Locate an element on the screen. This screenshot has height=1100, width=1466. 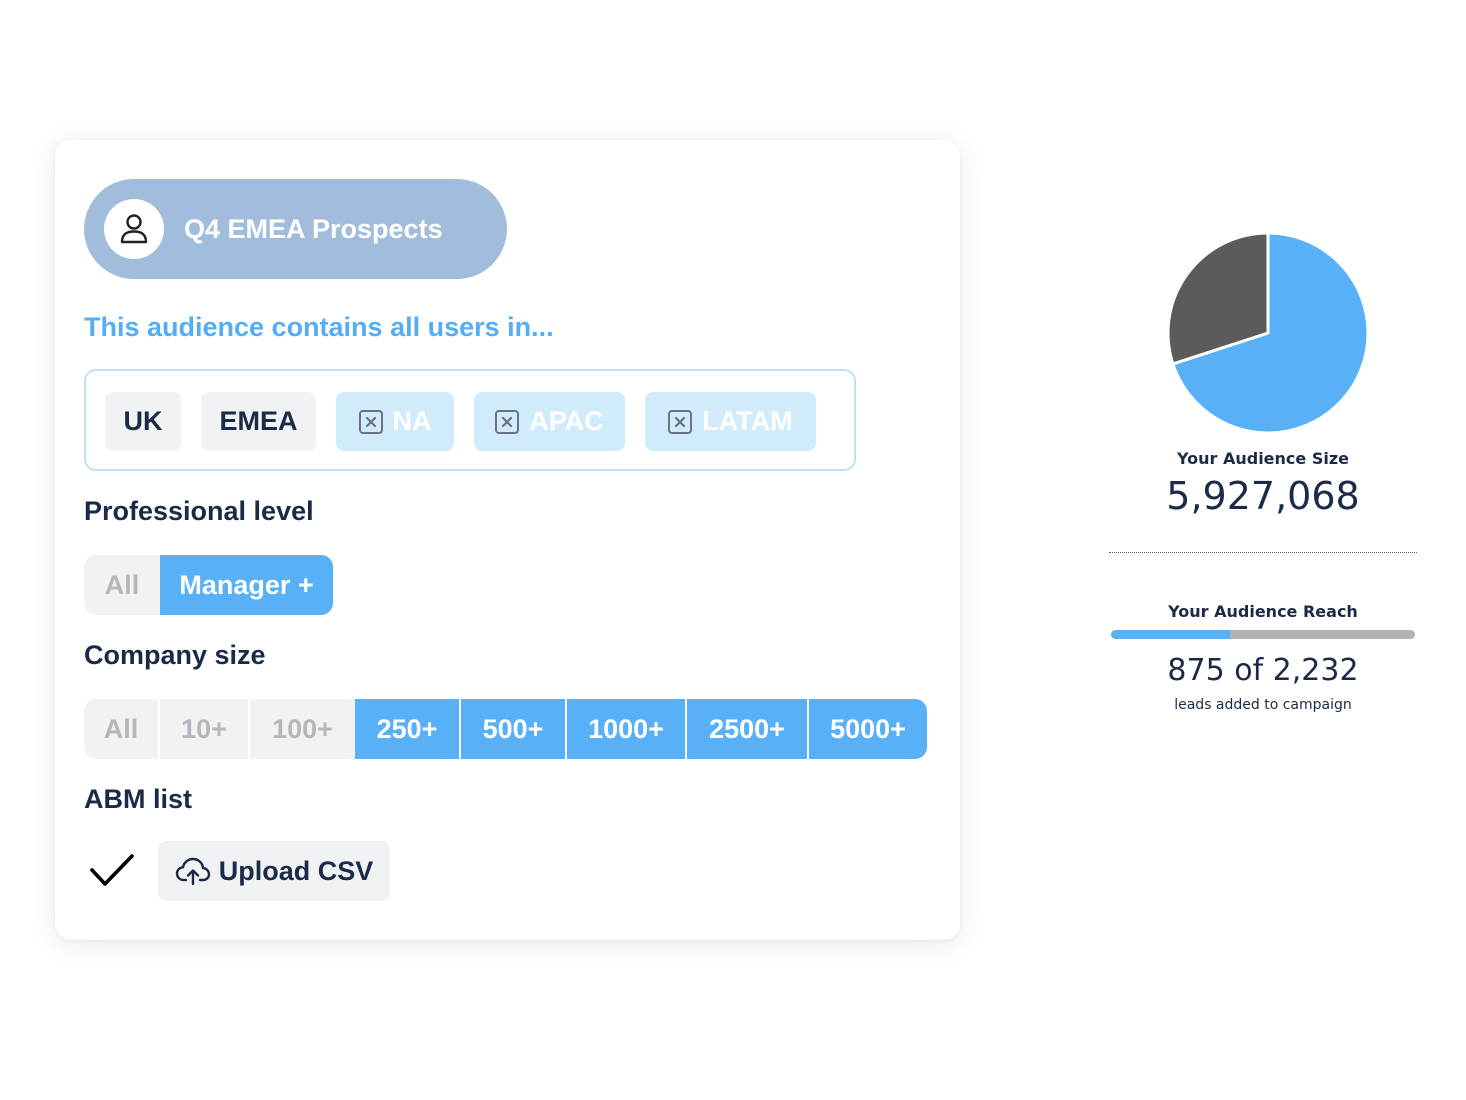
size-option-10: 10+ is located at coordinates (203, 729).